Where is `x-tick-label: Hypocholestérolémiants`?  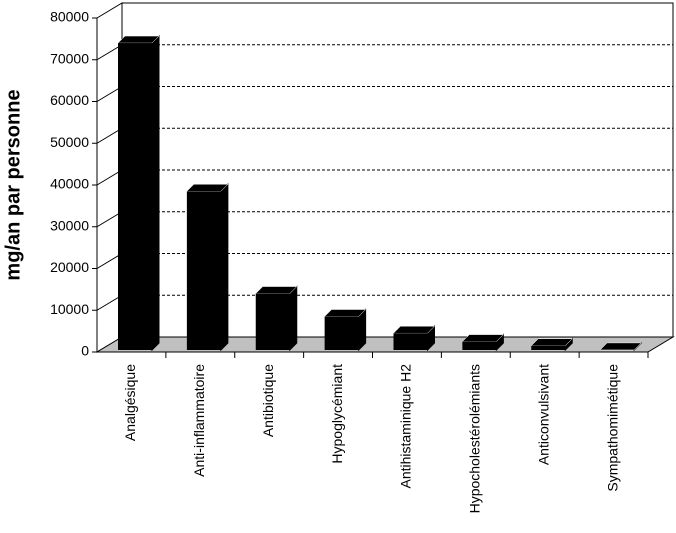
x-tick-label: Hypocholestérolémiants is located at coordinates (475, 438).